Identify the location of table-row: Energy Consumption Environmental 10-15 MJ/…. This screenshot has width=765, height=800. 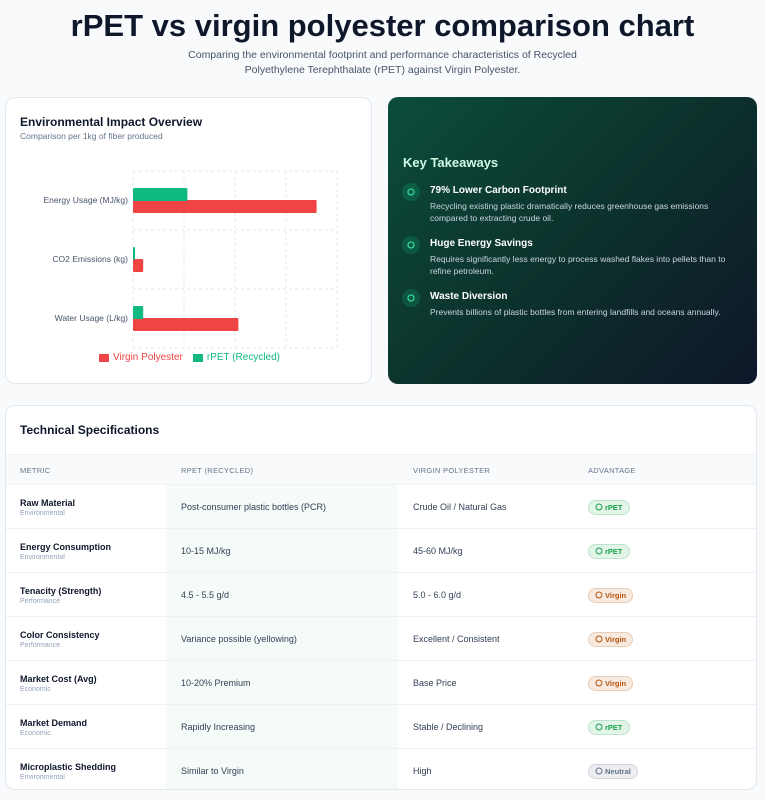
(381, 550).